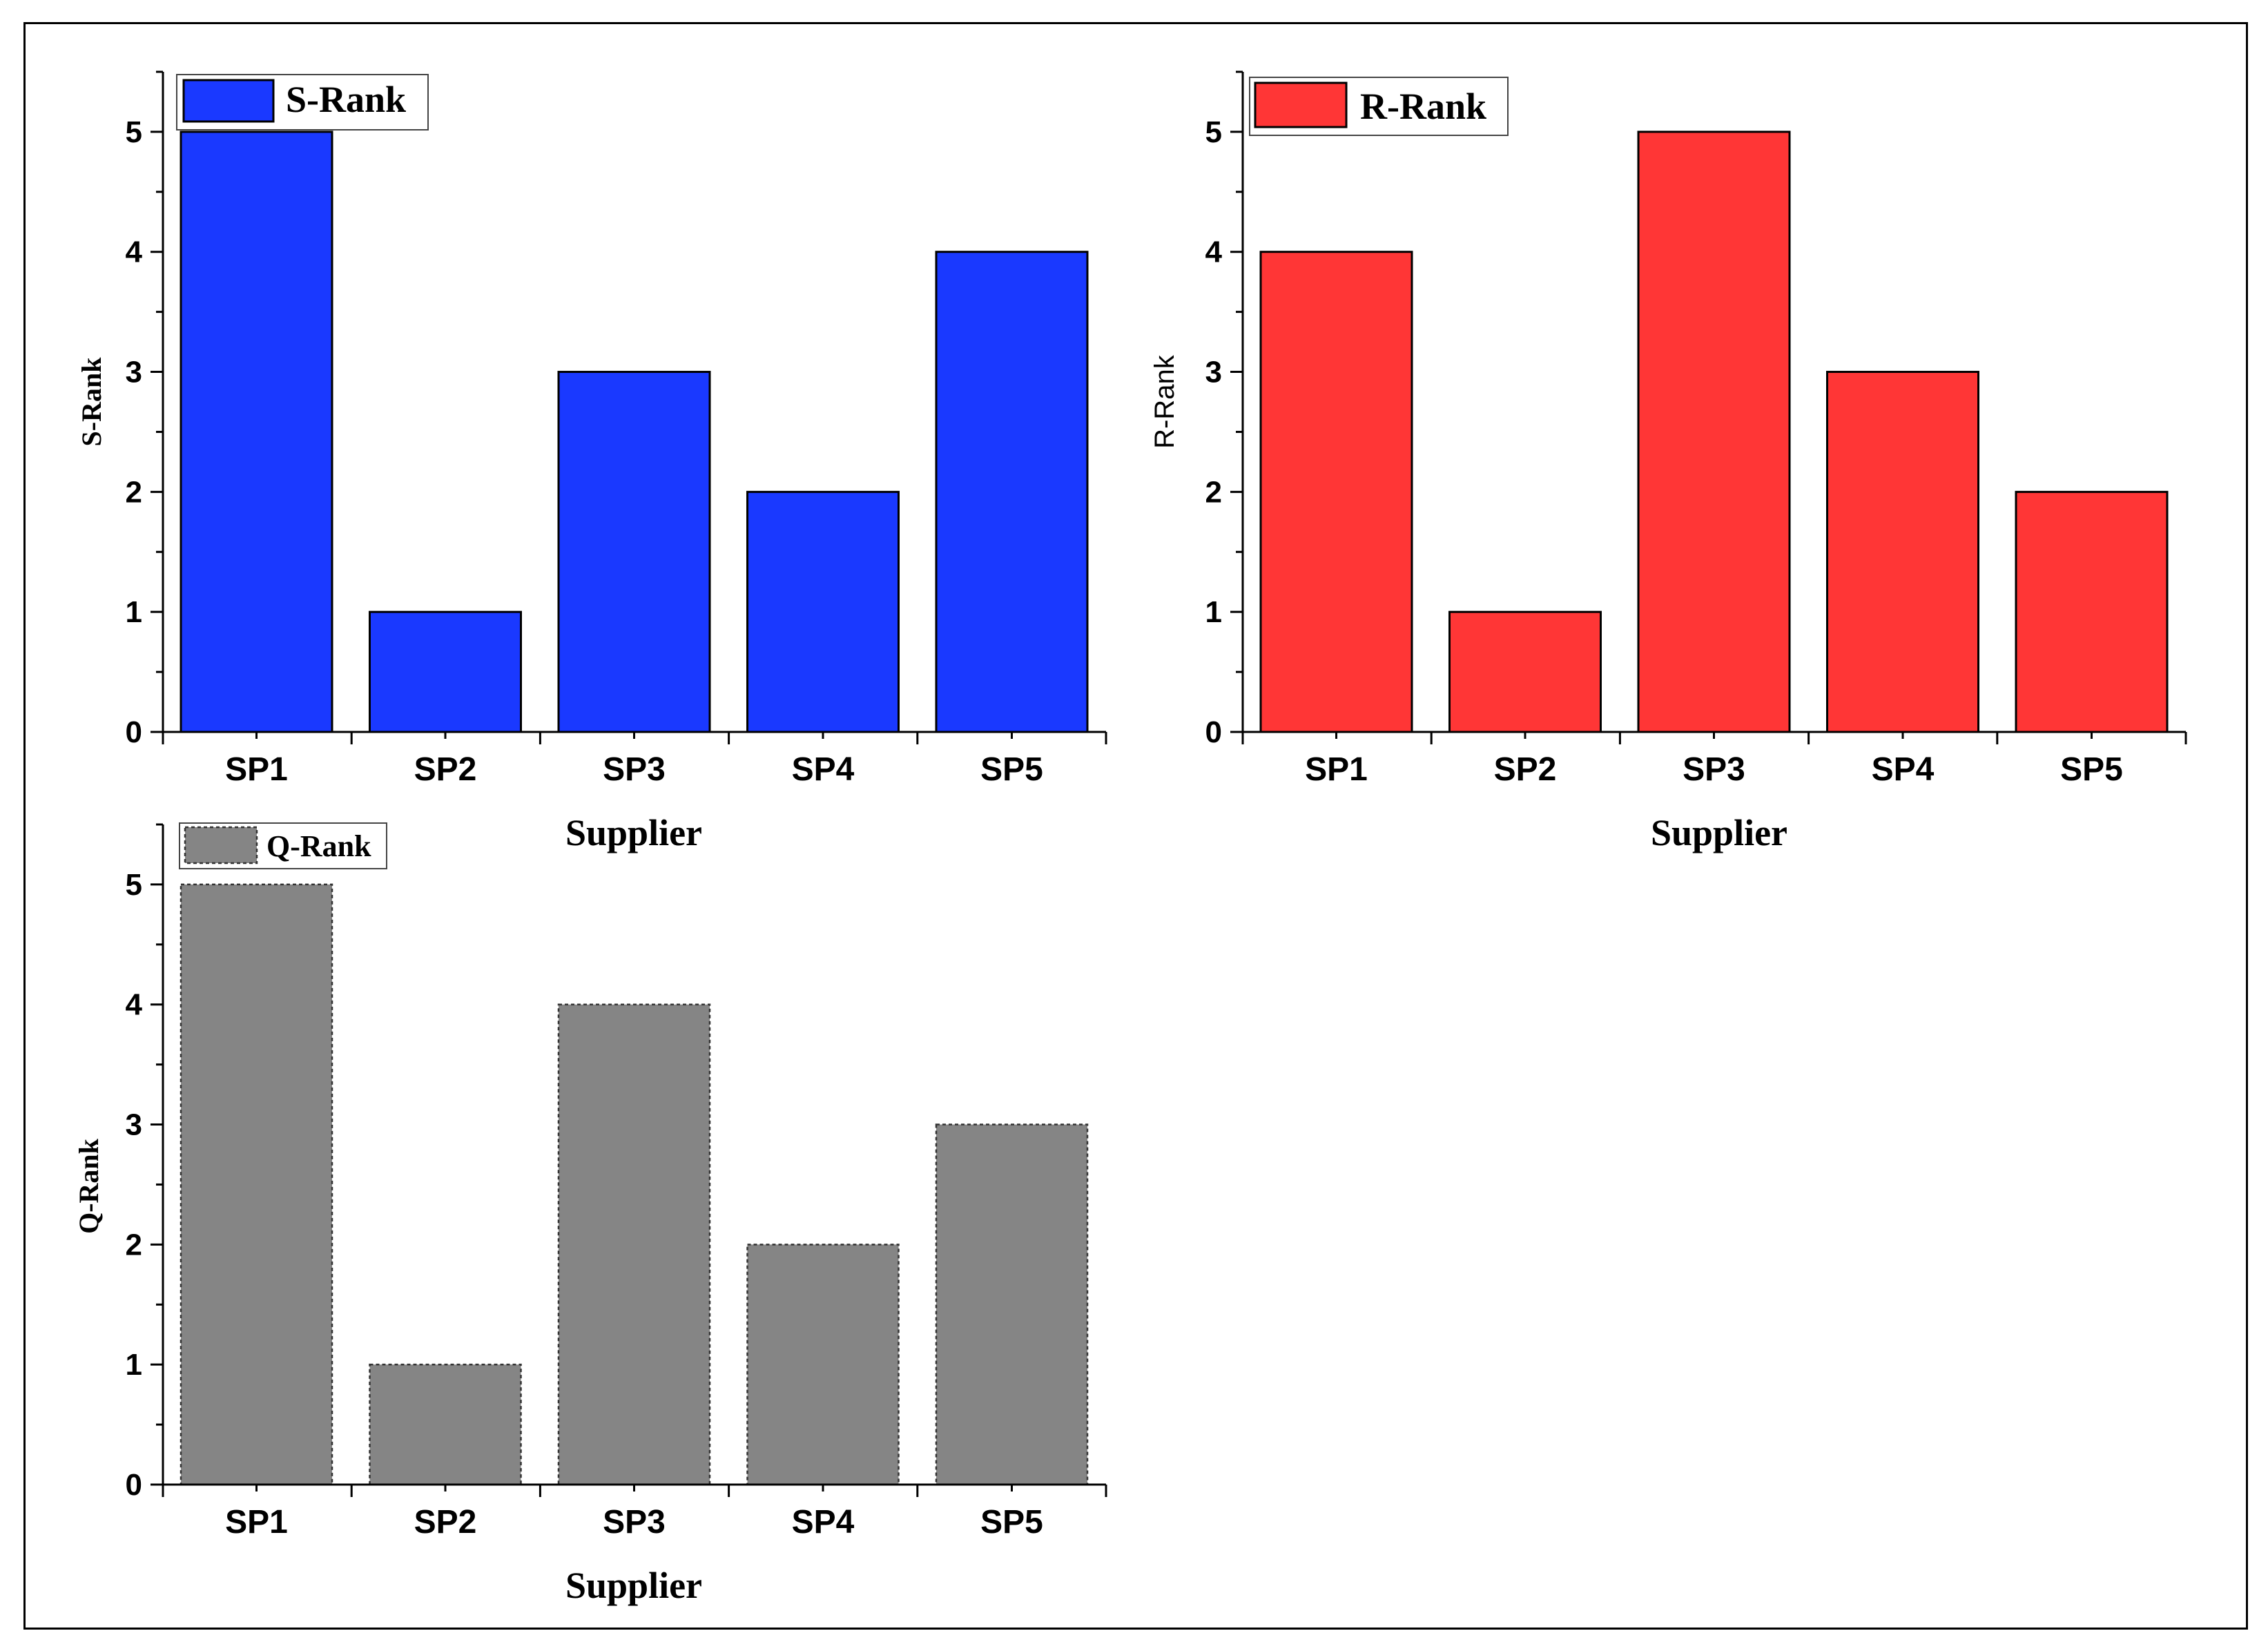  What do you see at coordinates (221, 845) in the screenshot?
I see `chart-3-legend-swatch` at bounding box center [221, 845].